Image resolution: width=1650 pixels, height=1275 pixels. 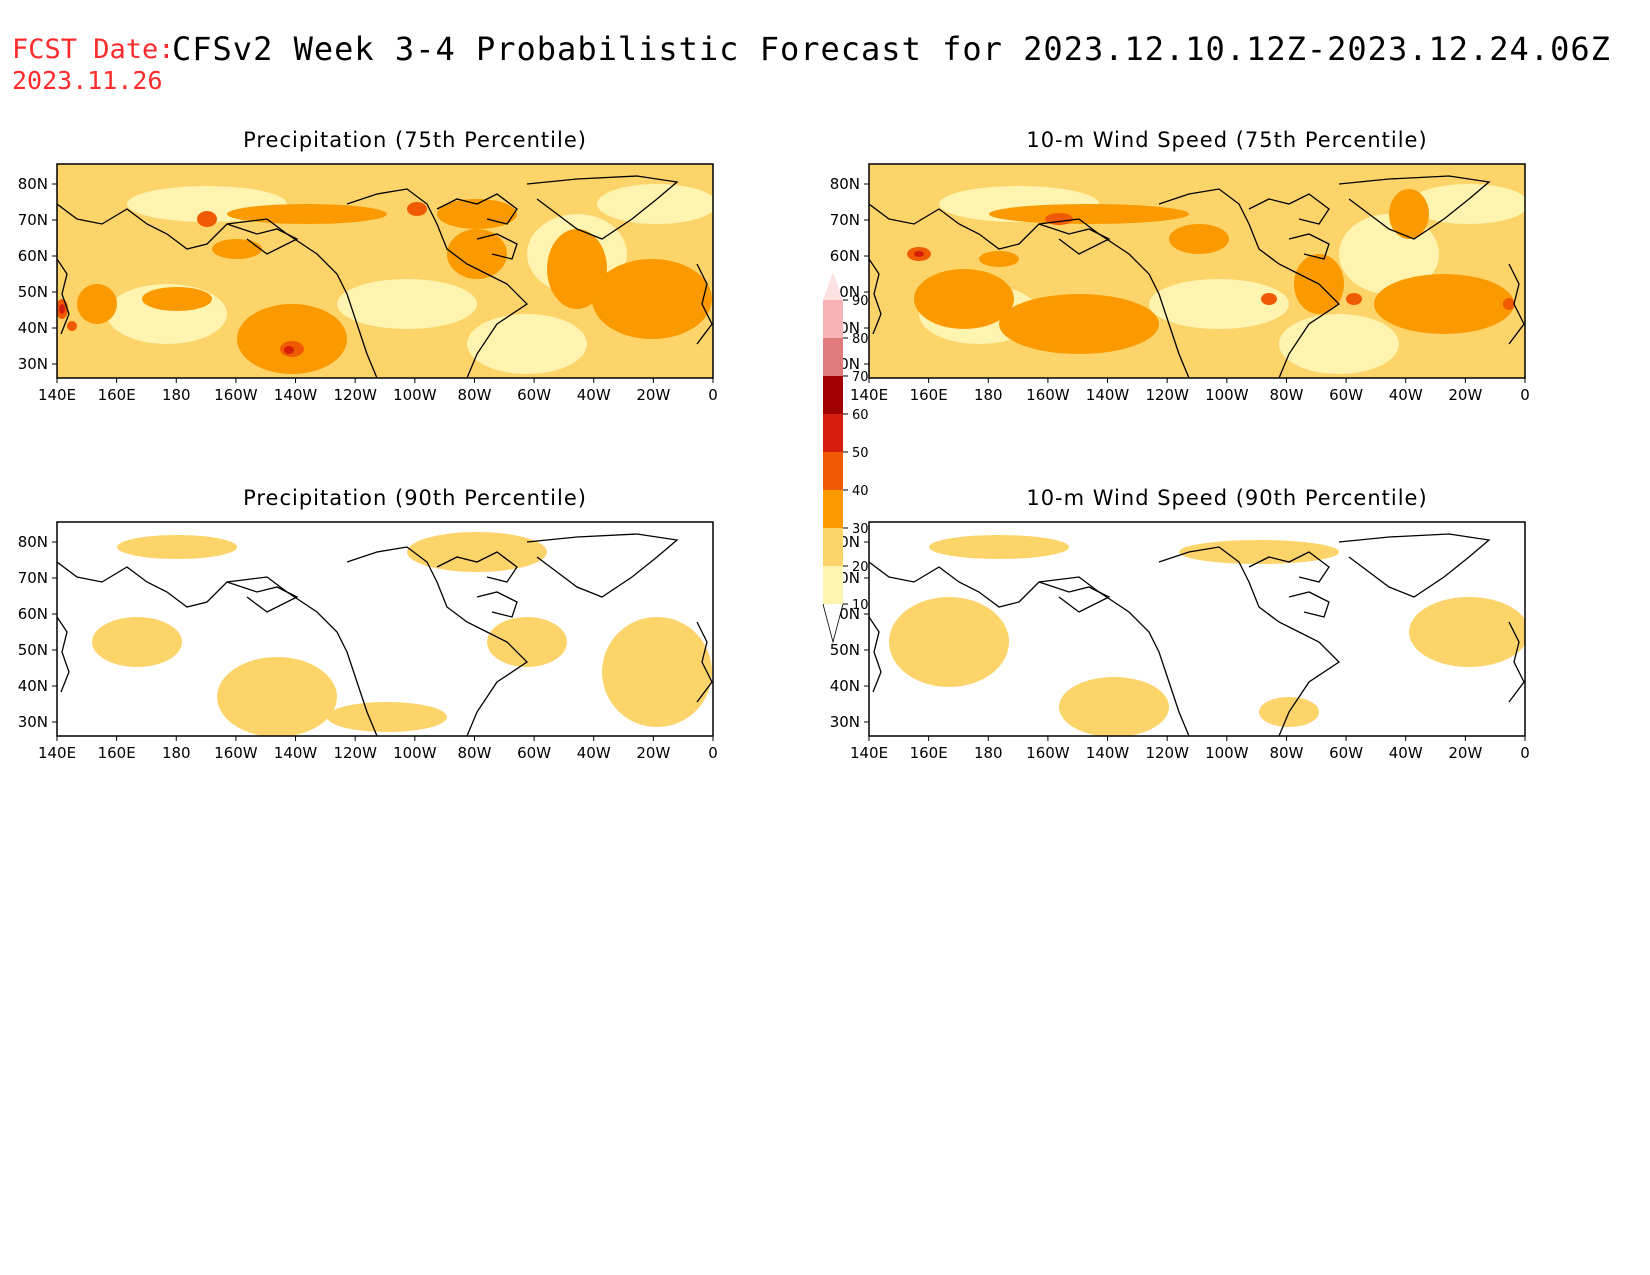 I want to click on legend-top-arrow, so click(x=833, y=286).